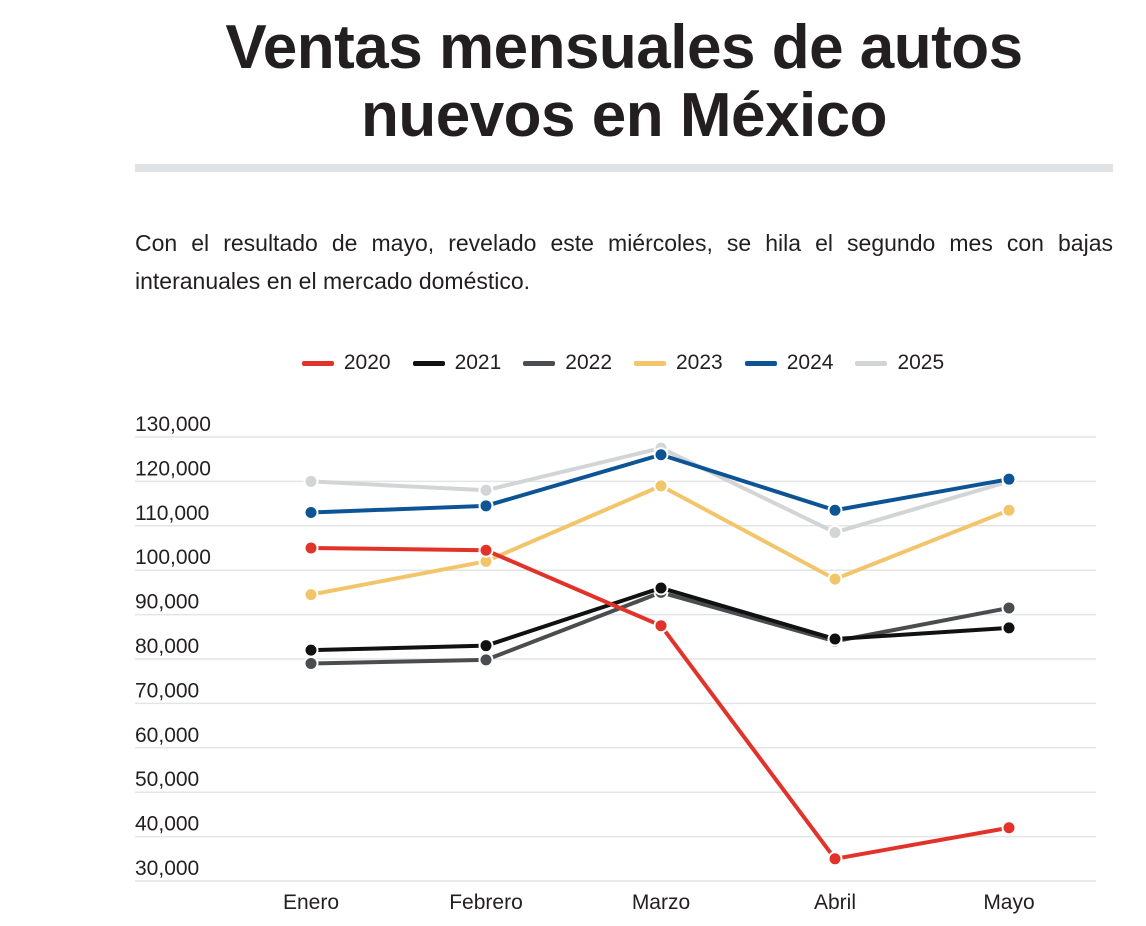  What do you see at coordinates (167, 646) in the screenshot?
I see `y-tick-label: 80,000` at bounding box center [167, 646].